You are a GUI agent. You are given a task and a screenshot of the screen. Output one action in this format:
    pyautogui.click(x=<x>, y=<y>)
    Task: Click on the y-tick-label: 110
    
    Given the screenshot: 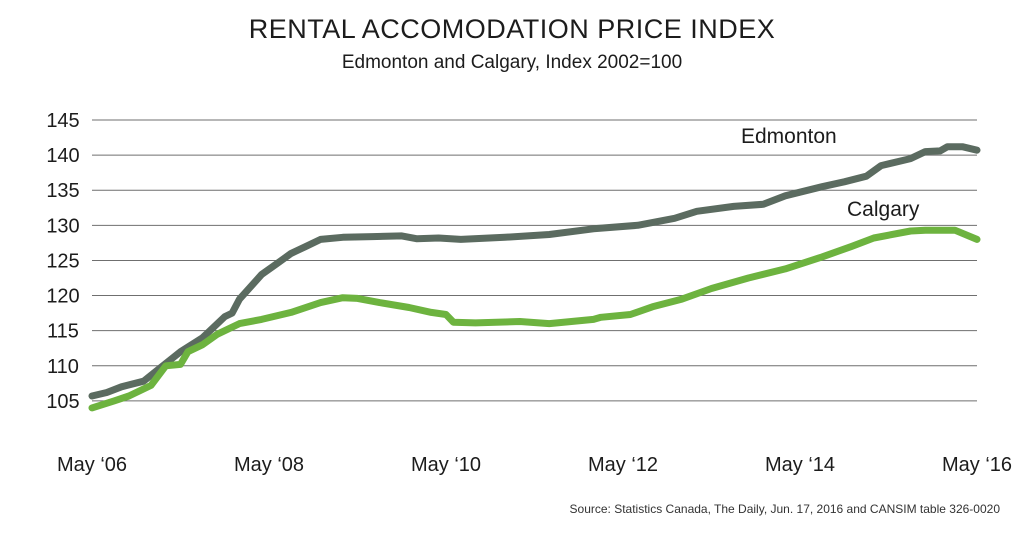 What is the action you would take?
    pyautogui.click(x=63, y=367)
    